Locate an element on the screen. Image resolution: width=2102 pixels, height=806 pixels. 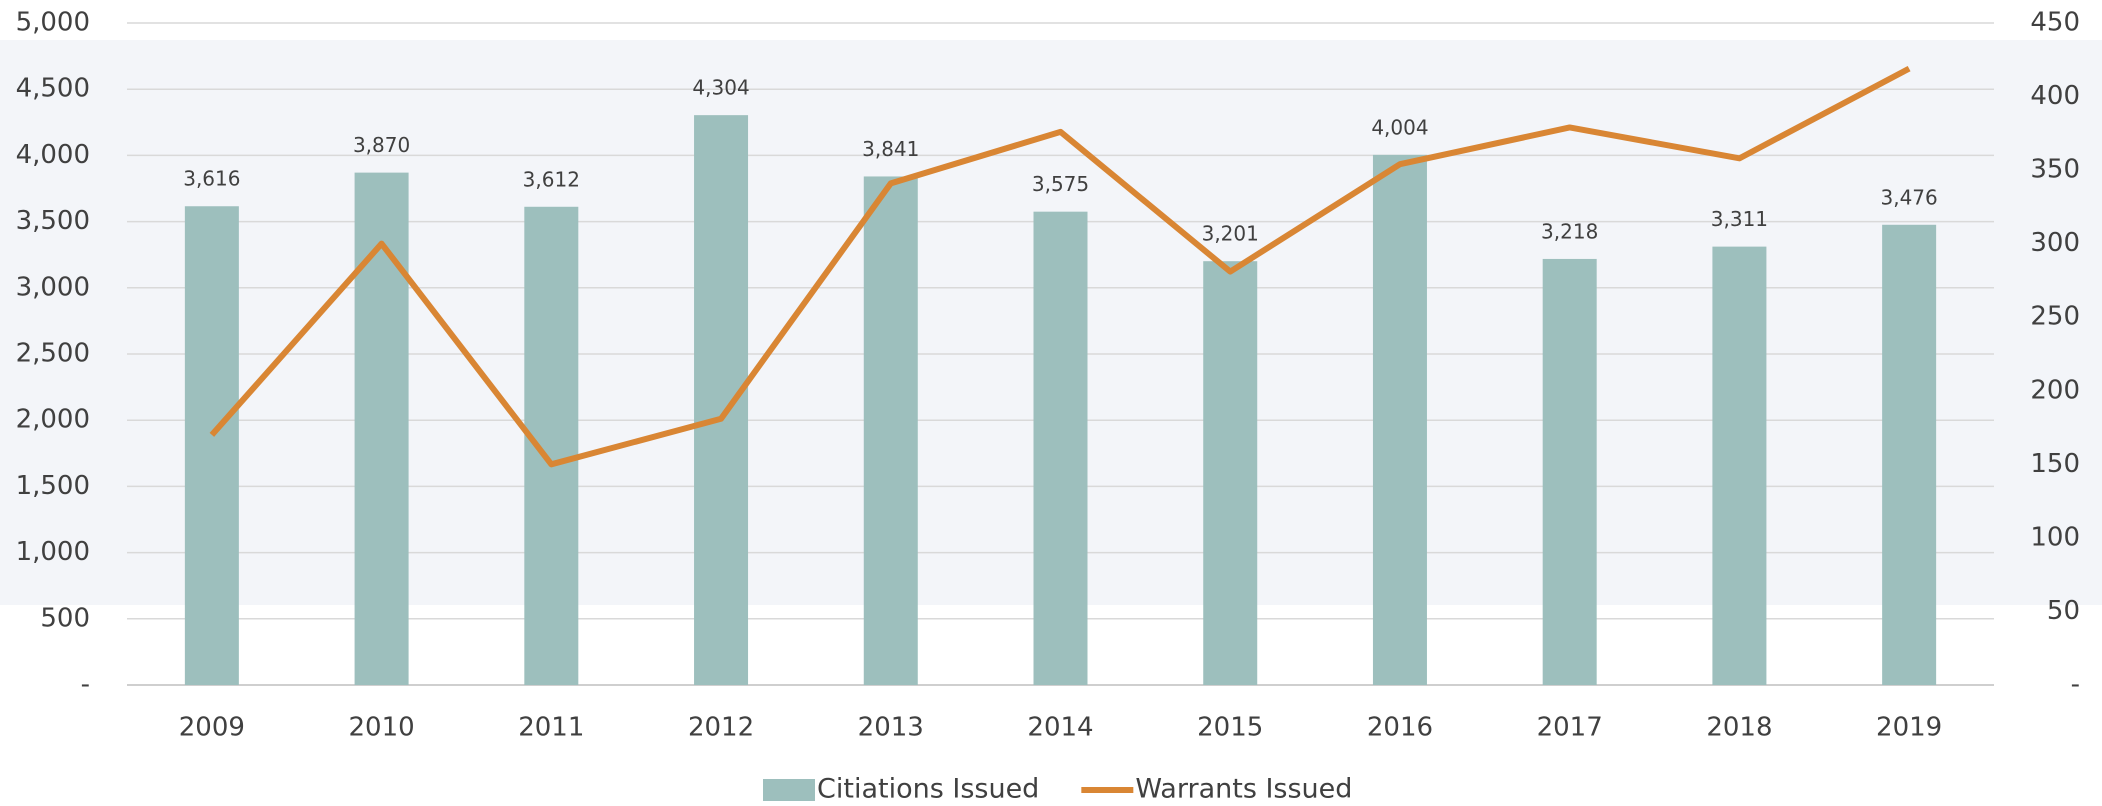
y2-tick-label: 50 is located at coordinates (2063, 611).